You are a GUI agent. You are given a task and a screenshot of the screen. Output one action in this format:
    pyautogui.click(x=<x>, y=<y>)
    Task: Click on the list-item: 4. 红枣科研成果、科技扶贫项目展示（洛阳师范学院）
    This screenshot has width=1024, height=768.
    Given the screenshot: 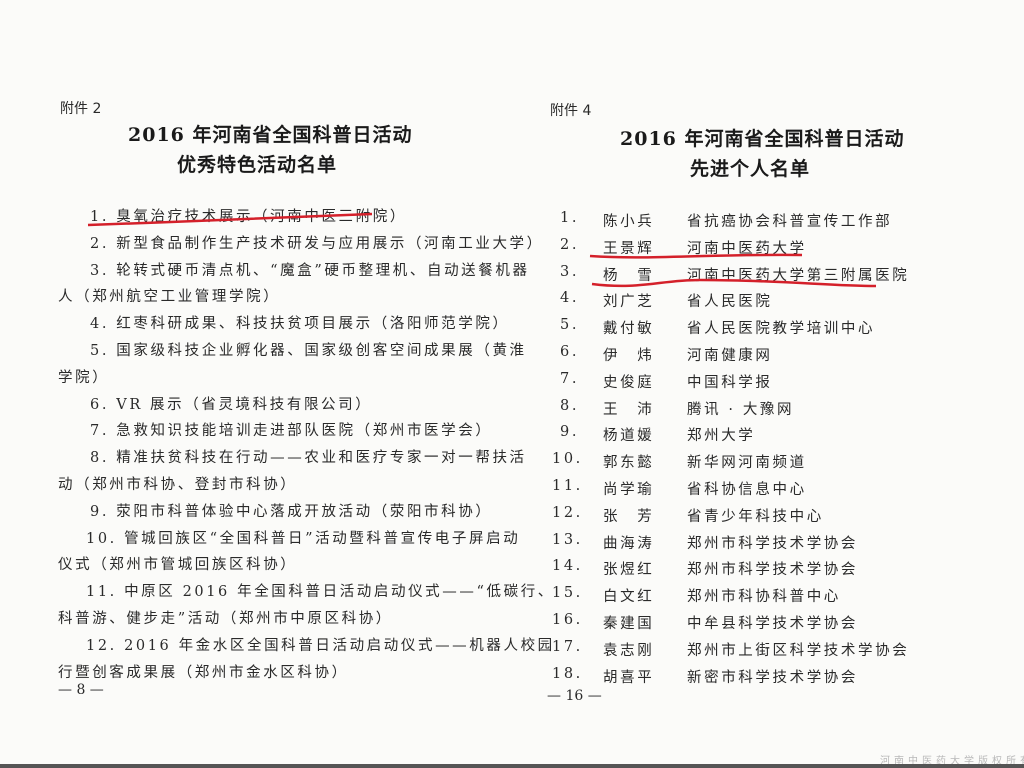 What is the action you would take?
    pyautogui.click(x=300, y=324)
    